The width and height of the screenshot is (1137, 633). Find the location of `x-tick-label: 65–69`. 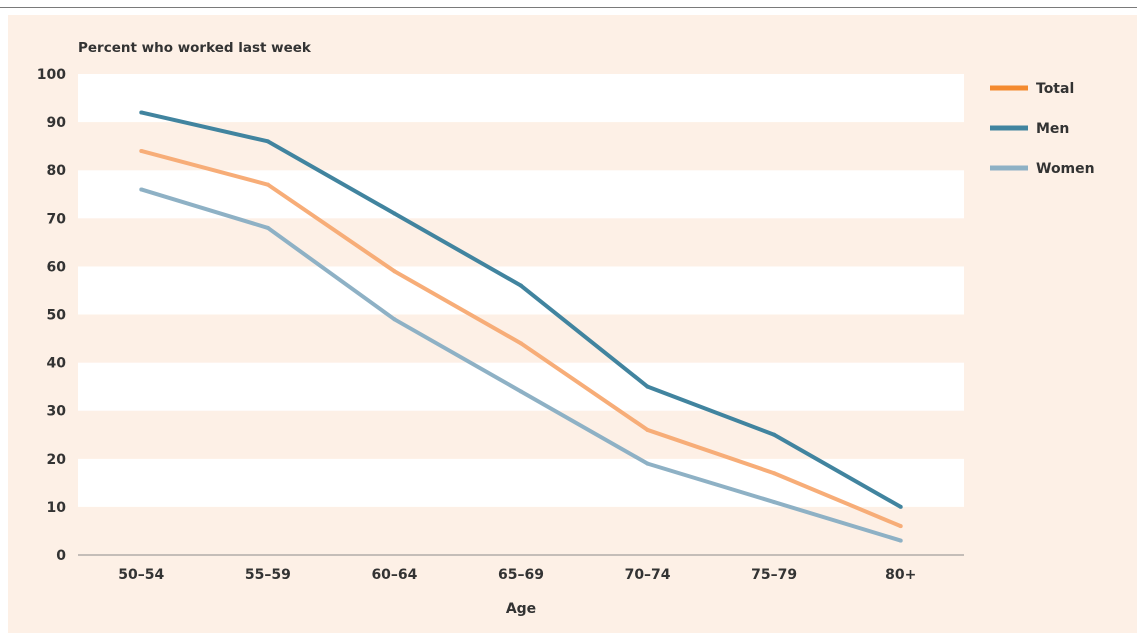

x-tick-label: 65–69 is located at coordinates (521, 575).